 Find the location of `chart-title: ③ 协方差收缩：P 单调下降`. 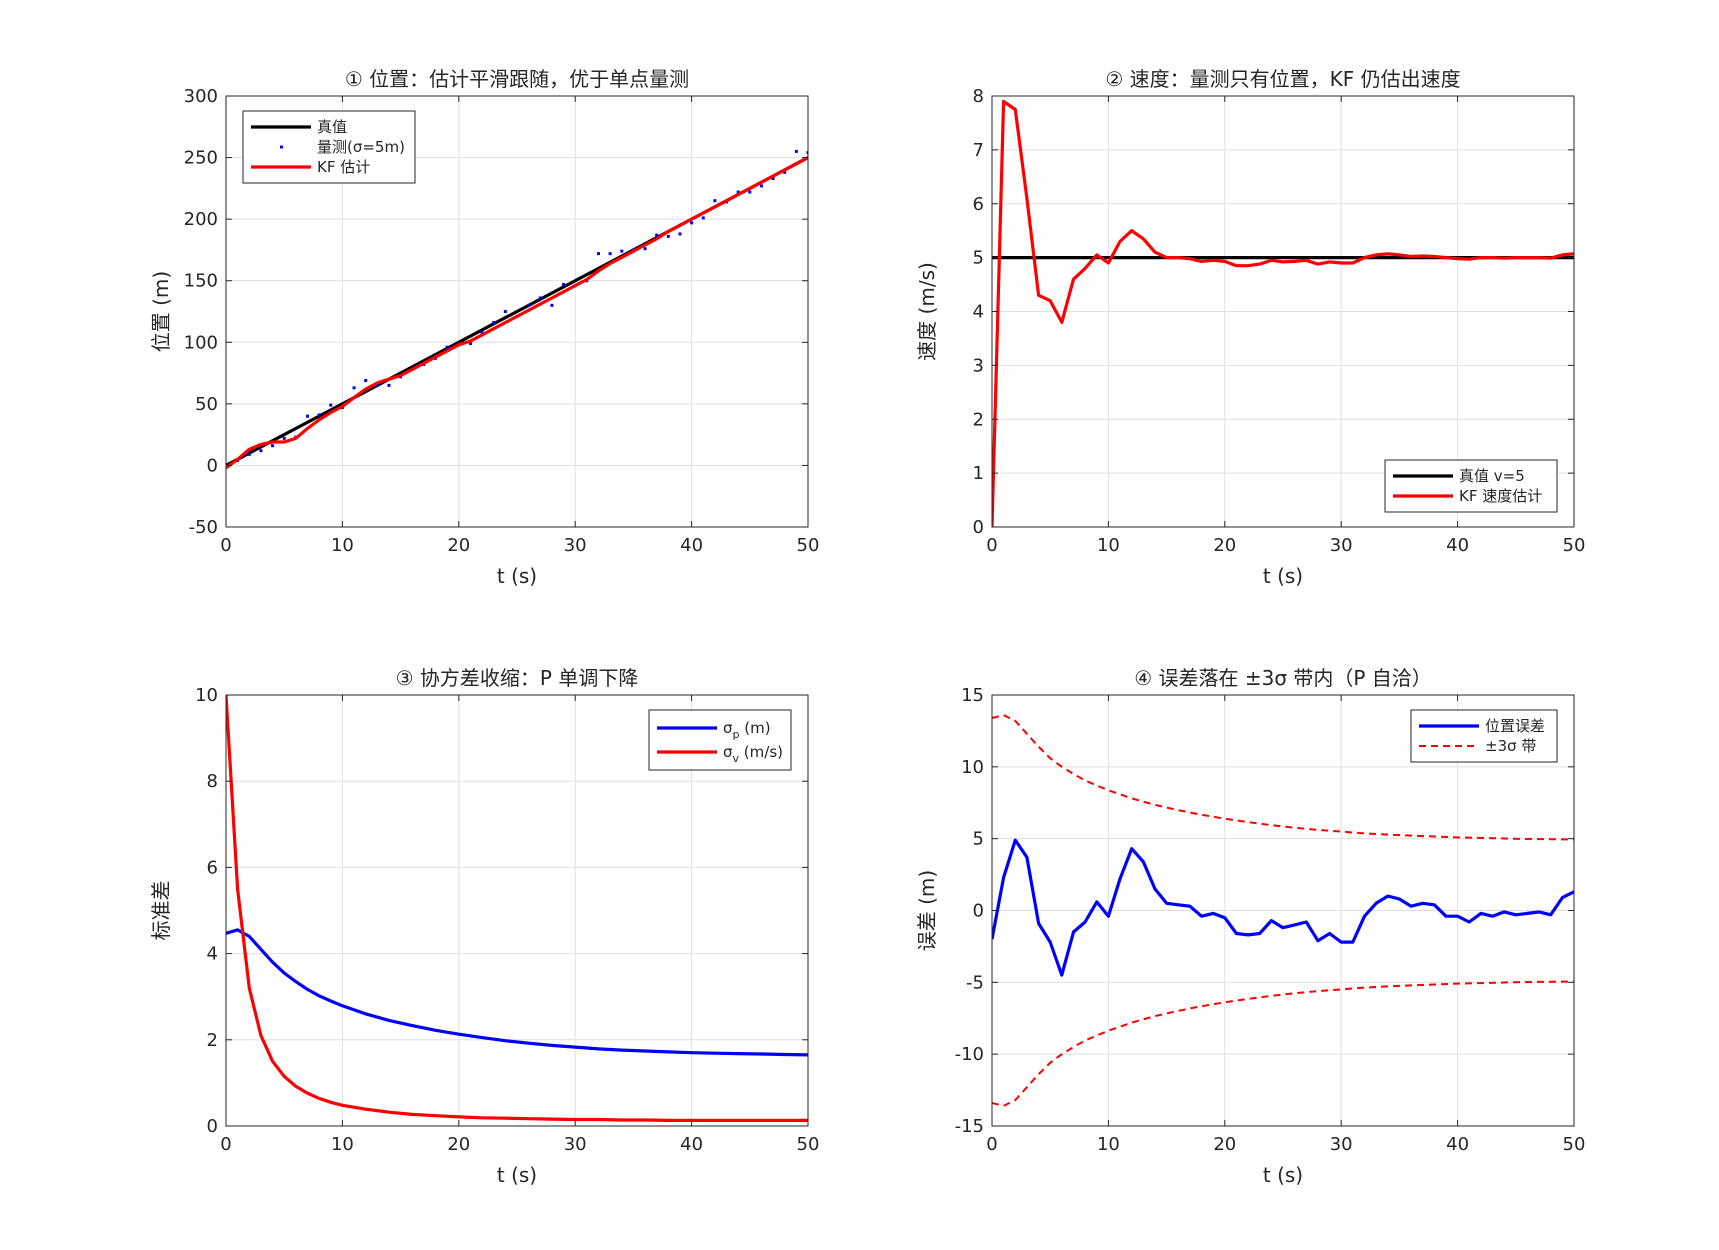

chart-title: ③ 协方差收缩：P 单调下降 is located at coordinates (517, 678).